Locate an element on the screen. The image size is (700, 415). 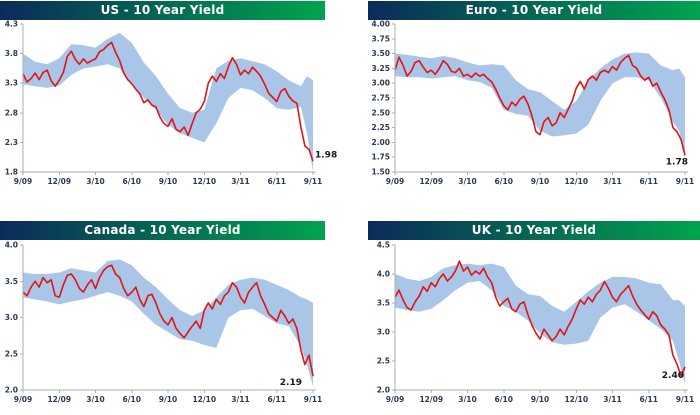
chart-title-bar-canada: Canada - 10 Year Yield is located at coordinates (162, 230).